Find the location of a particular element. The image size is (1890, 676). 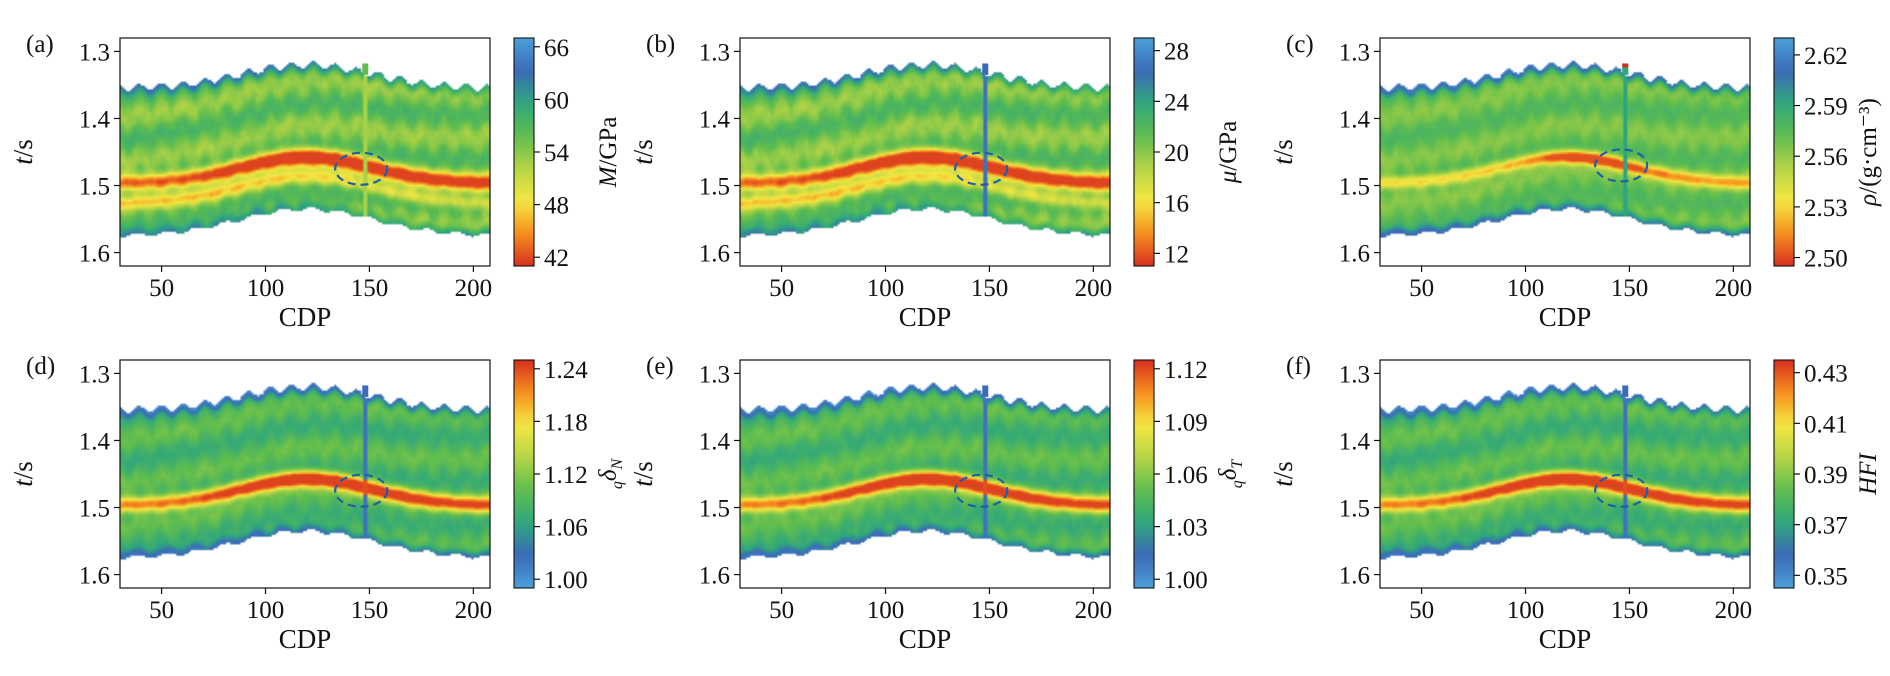

colorbar-tick-label: 24 is located at coordinates (1177, 102).